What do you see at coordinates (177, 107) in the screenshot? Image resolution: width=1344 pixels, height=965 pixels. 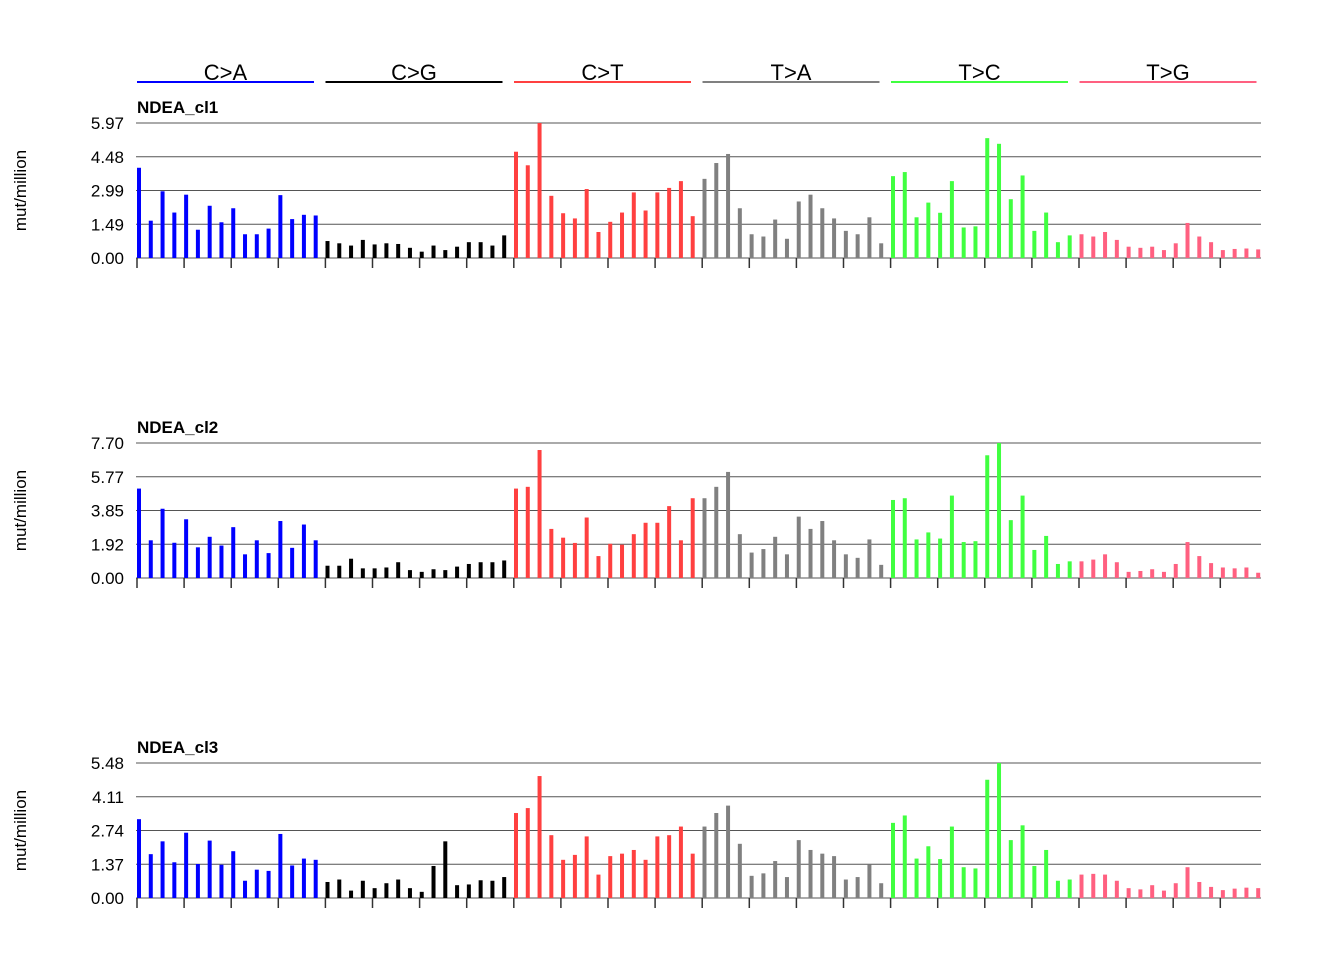 I see `panel-title: NDEA_cl1` at bounding box center [177, 107].